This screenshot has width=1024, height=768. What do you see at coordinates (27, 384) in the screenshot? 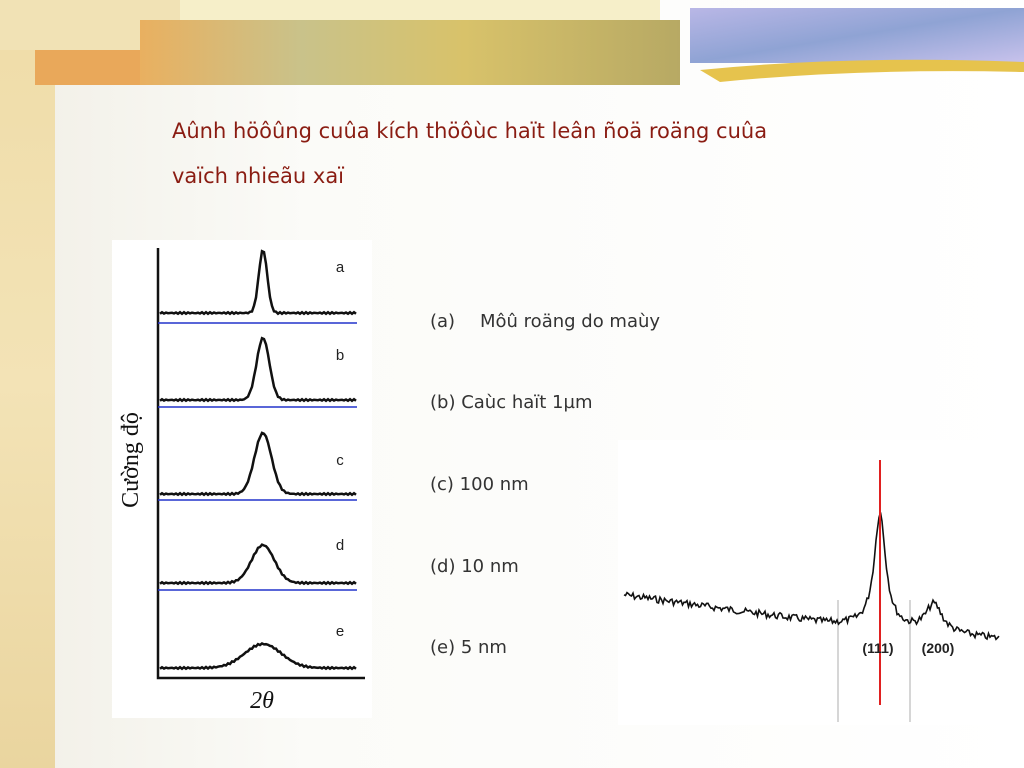
I see `left-strip` at bounding box center [27, 384].